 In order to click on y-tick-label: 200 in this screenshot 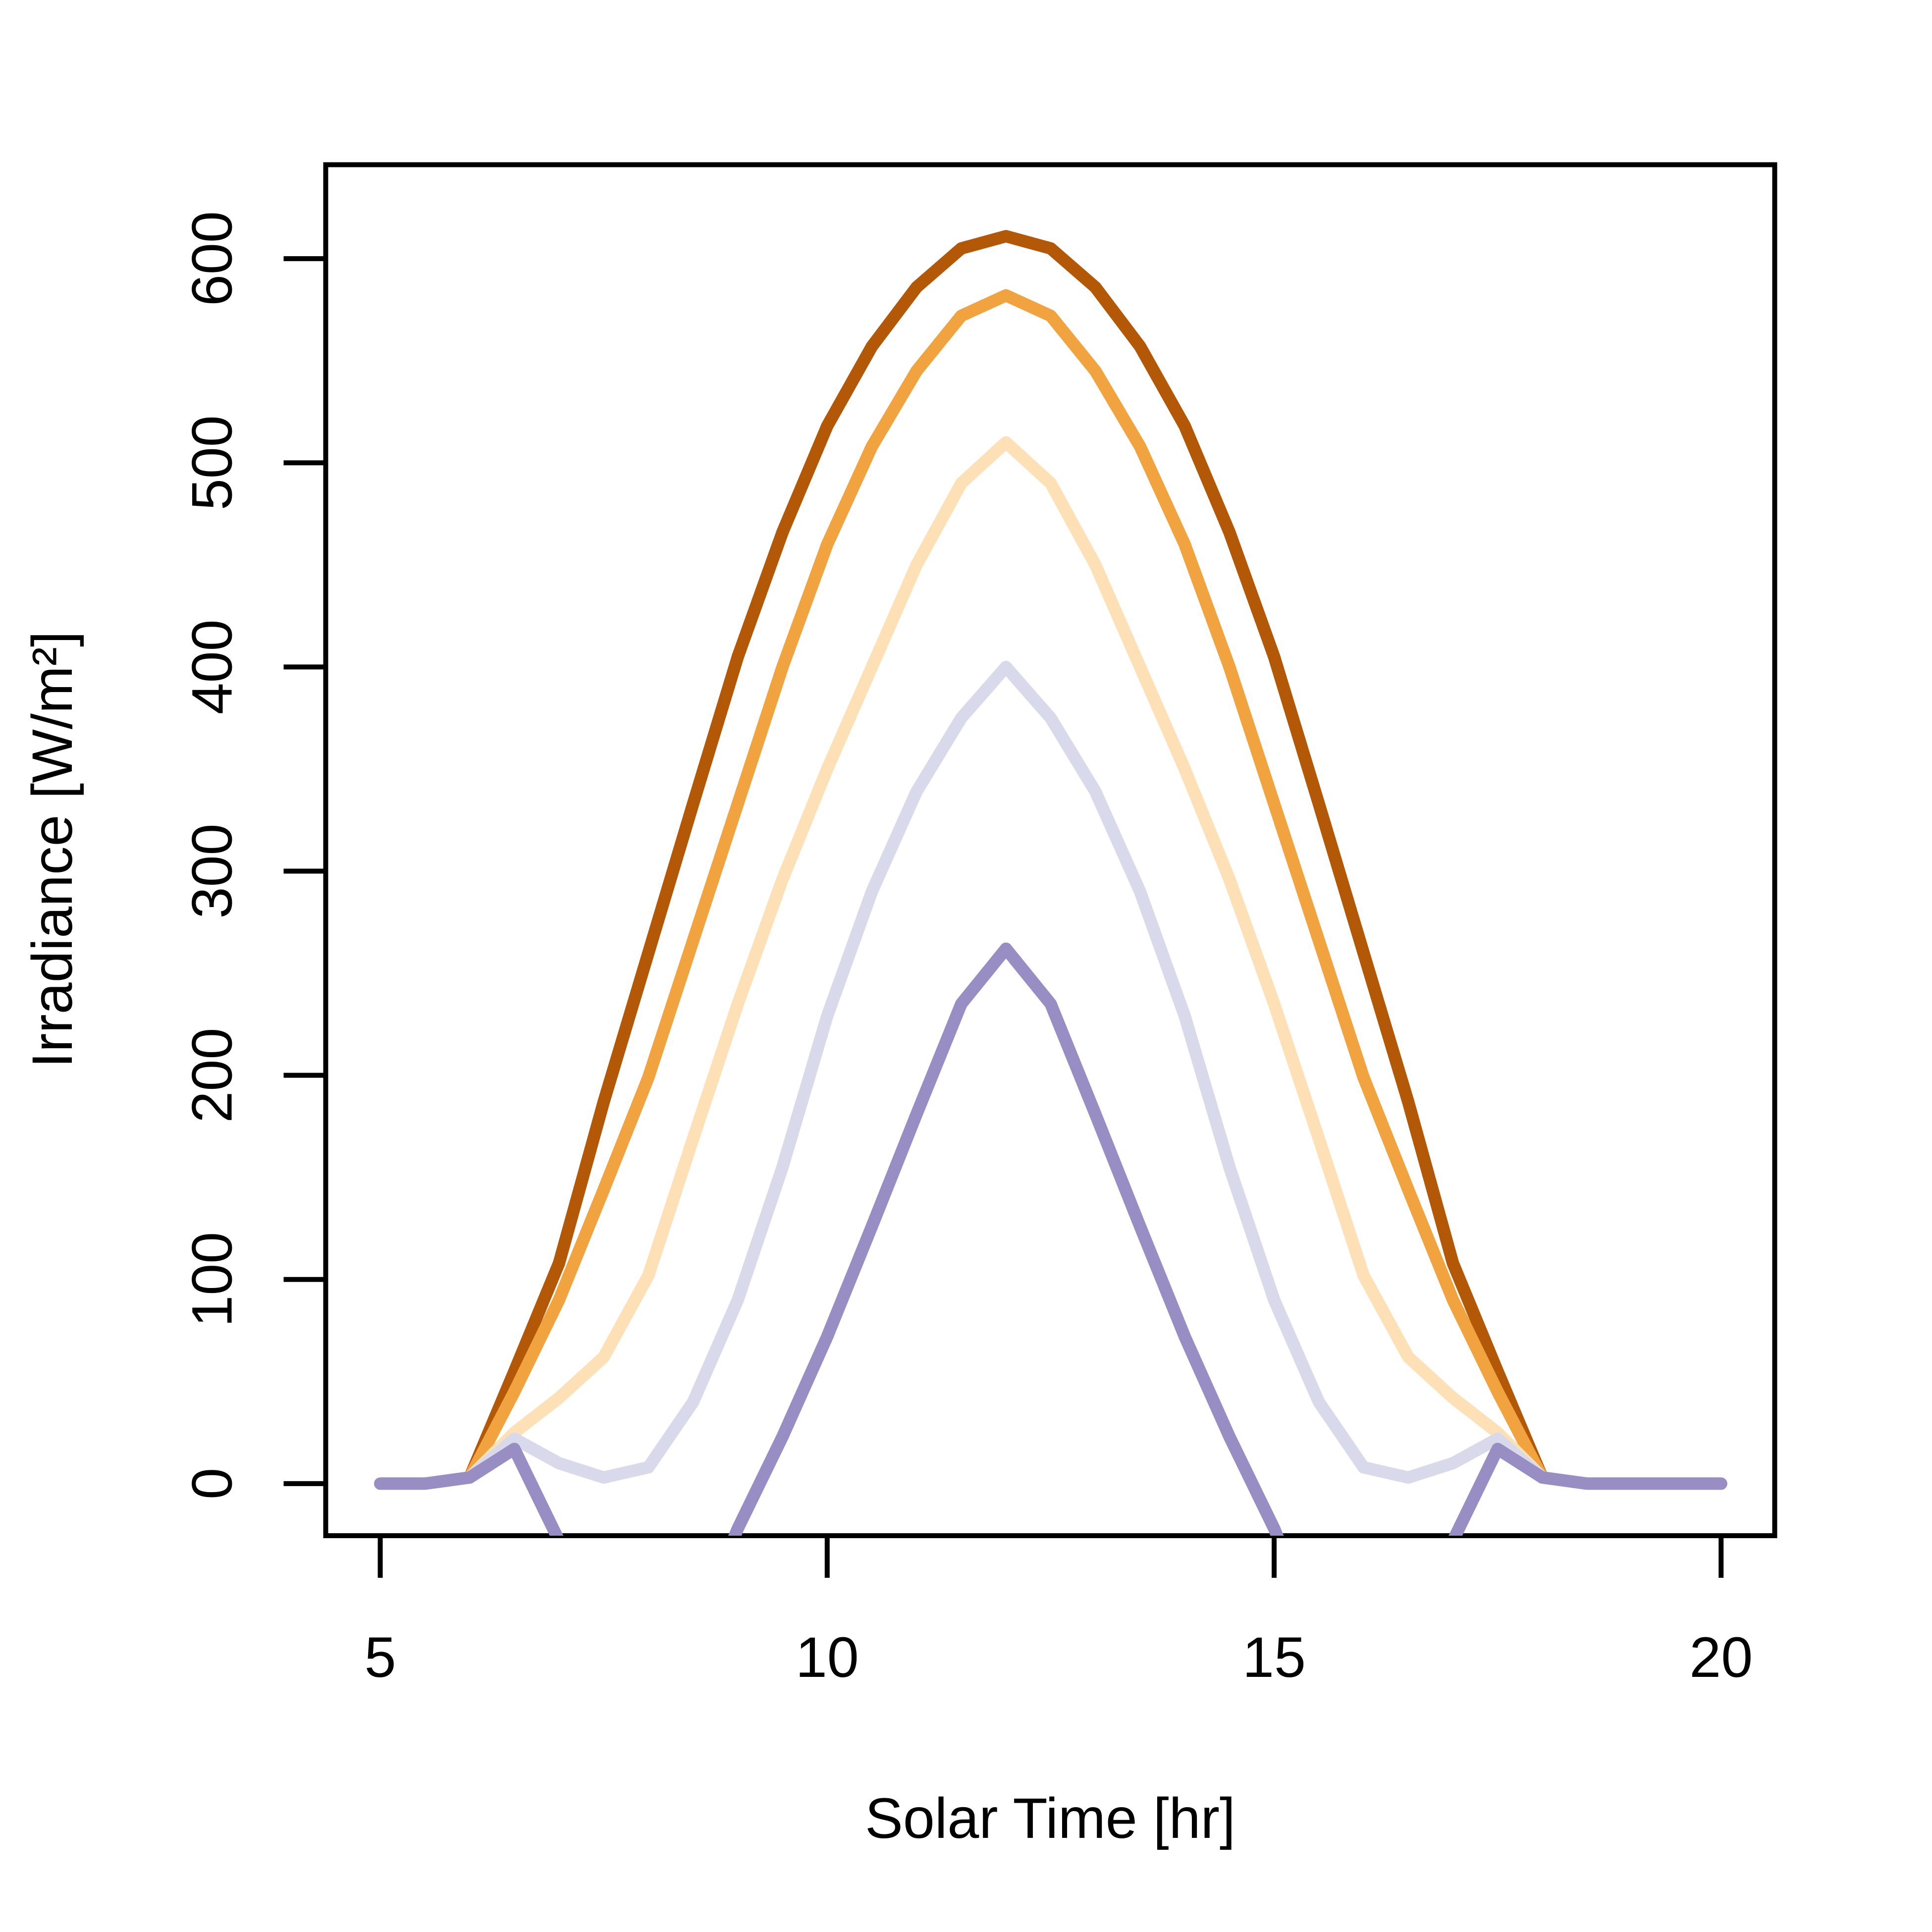, I will do `click(212, 1075)`.